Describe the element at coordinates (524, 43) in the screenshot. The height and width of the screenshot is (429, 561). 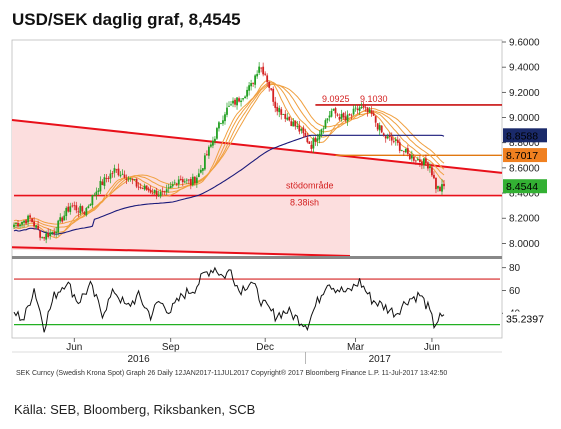
I see `price-tick-label: 9.6000` at that location.